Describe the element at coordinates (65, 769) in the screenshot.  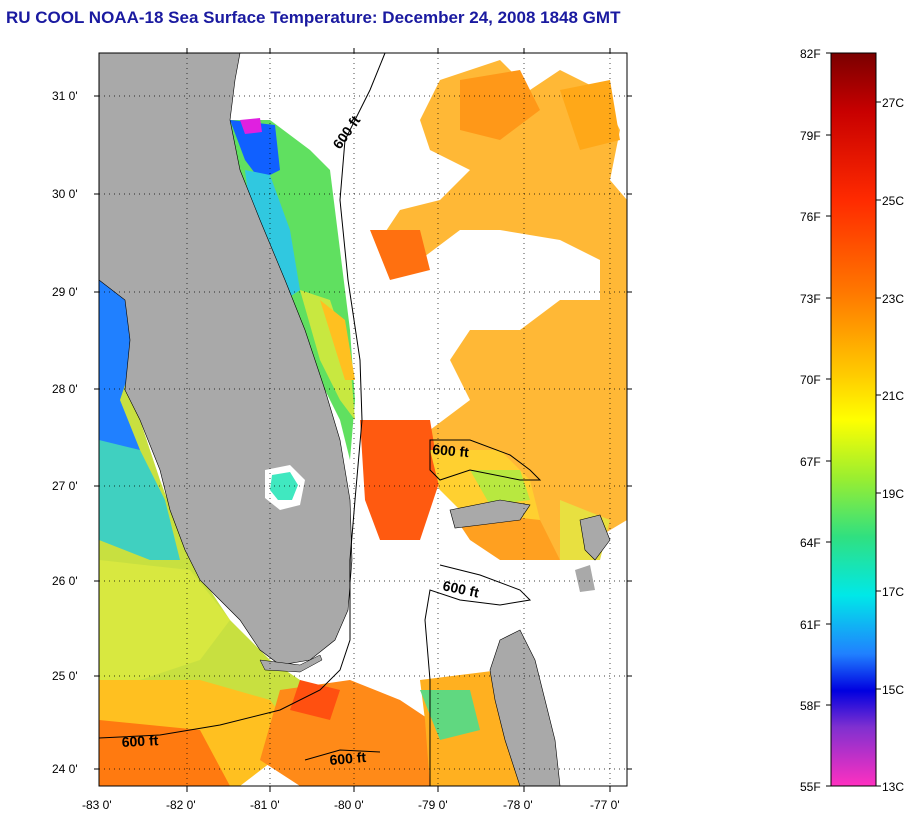
I see `lat-label: 24 0'` at that location.